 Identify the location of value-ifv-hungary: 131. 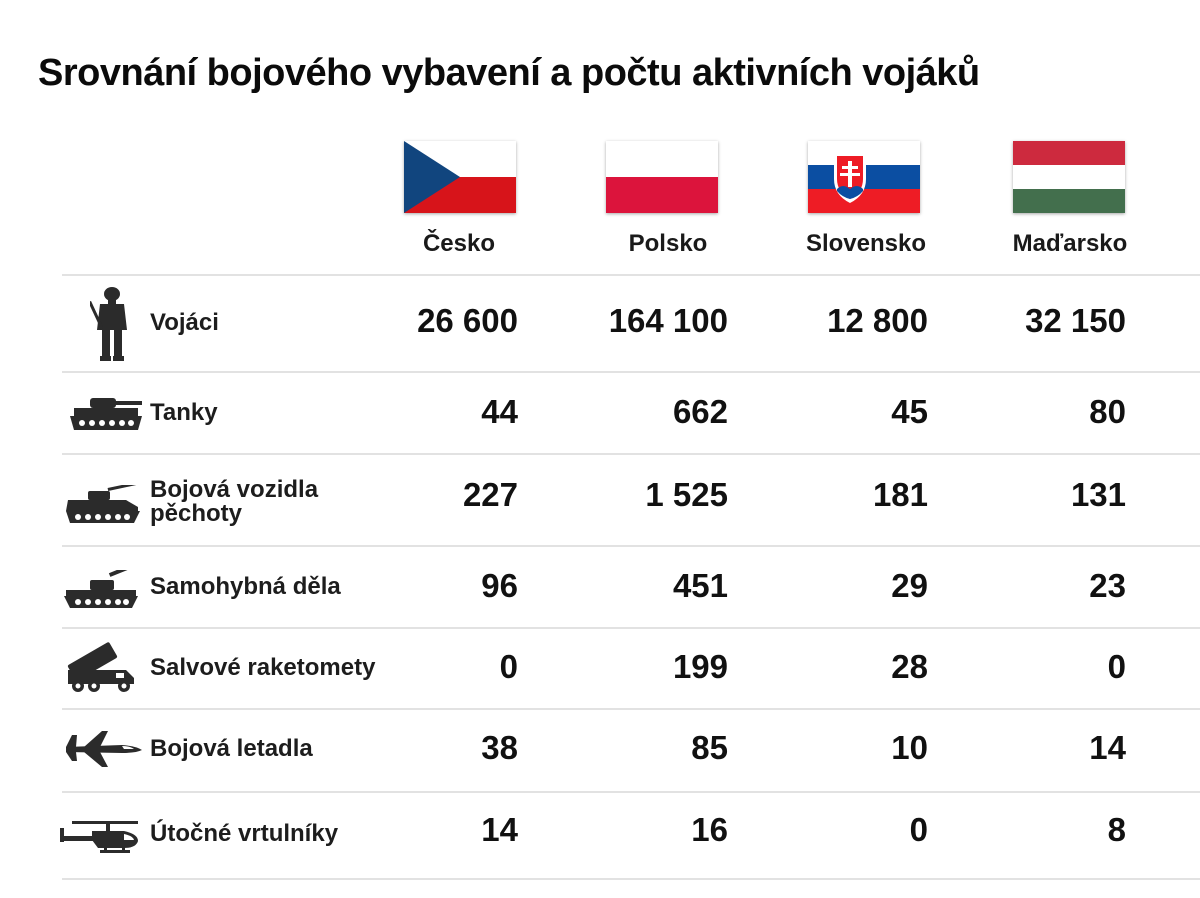
(1098, 494).